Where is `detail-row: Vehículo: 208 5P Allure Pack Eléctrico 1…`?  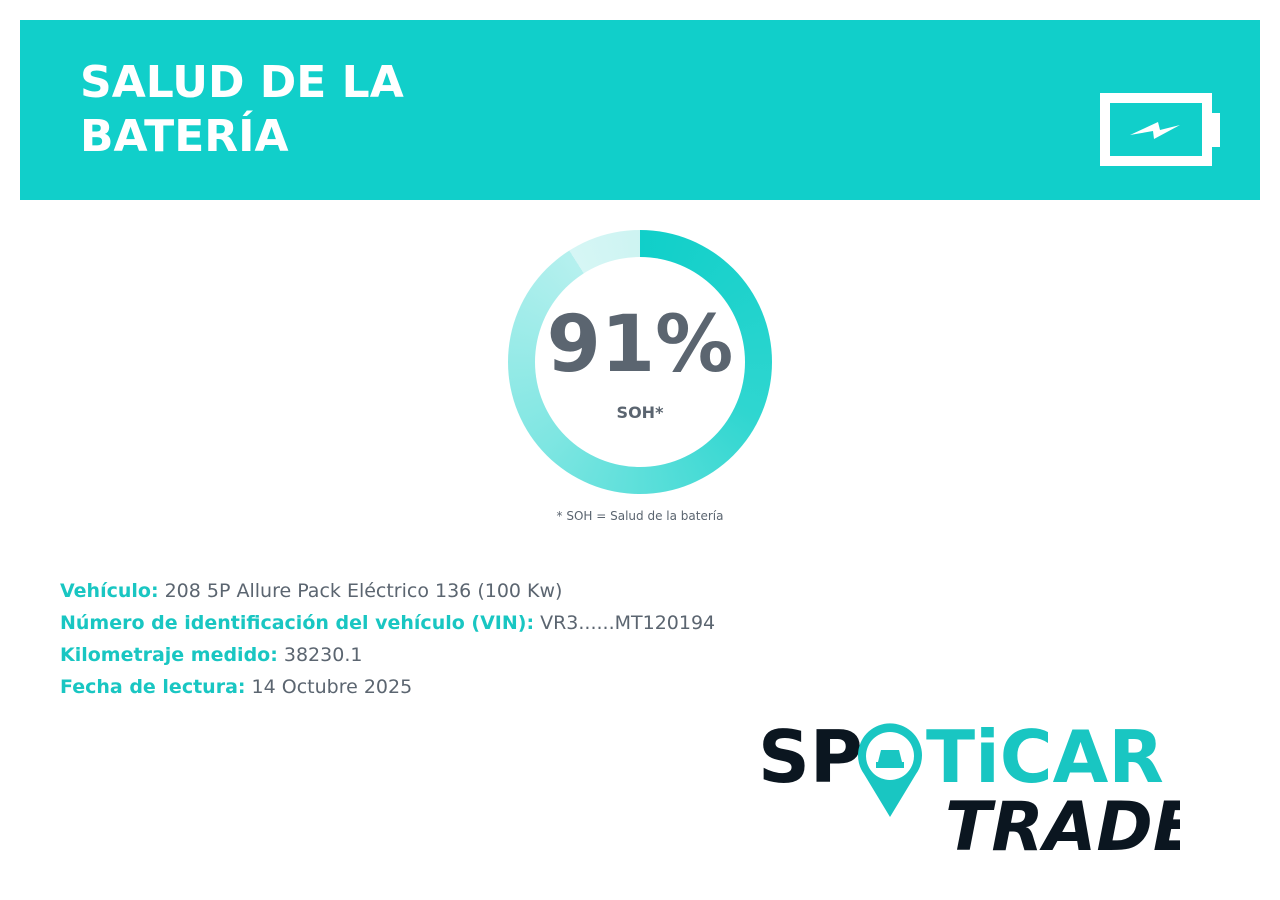
detail-row: Vehículo: 208 5P Allure Pack Eléctrico 1… is located at coordinates (387, 591).